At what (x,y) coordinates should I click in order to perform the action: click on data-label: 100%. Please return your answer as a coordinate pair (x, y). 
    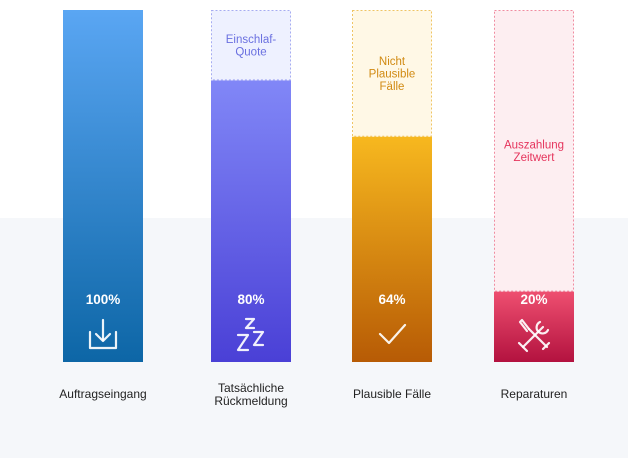
    Looking at the image, I should click on (103, 299).